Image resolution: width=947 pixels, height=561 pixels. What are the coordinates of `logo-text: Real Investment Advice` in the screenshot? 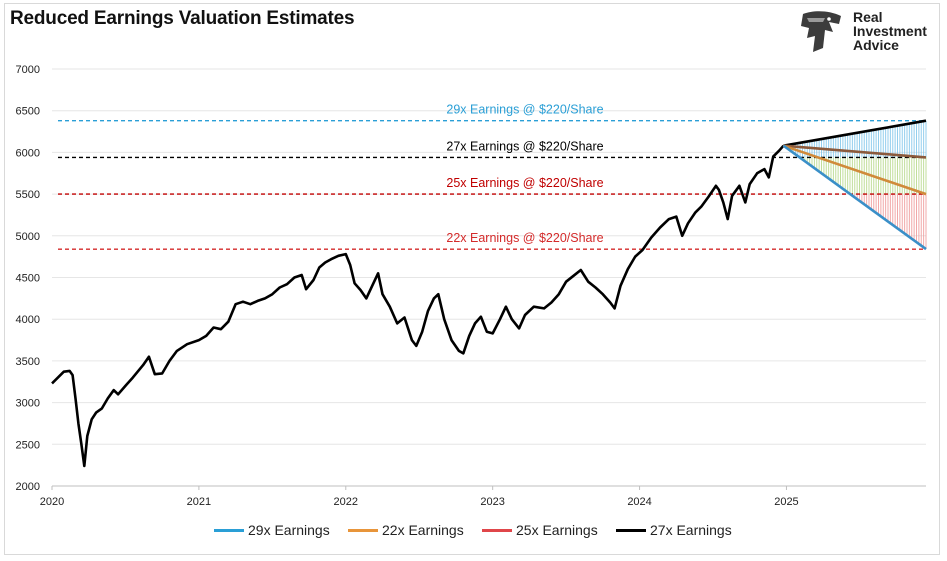 It's located at (890, 31).